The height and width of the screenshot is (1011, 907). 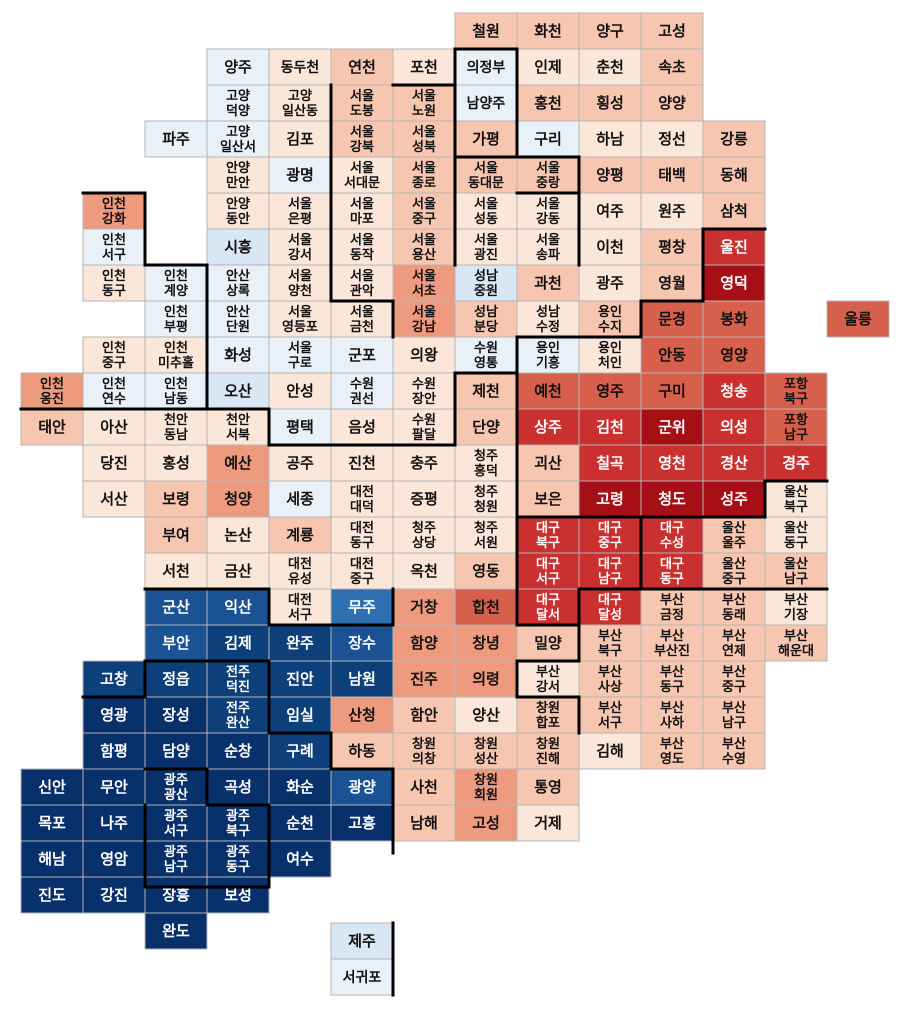 What do you see at coordinates (176, 715) in the screenshot?
I see `district-label: 장성` at bounding box center [176, 715].